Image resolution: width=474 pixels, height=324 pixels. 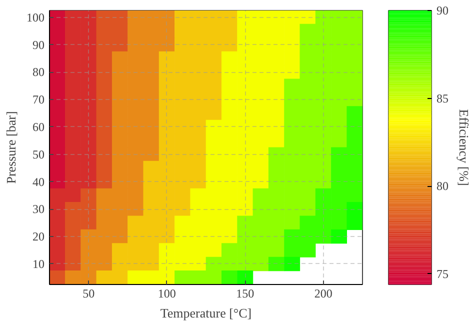 What do you see at coordinates (442, 98) in the screenshot?
I see `color-bar-label: 85` at bounding box center [442, 98].